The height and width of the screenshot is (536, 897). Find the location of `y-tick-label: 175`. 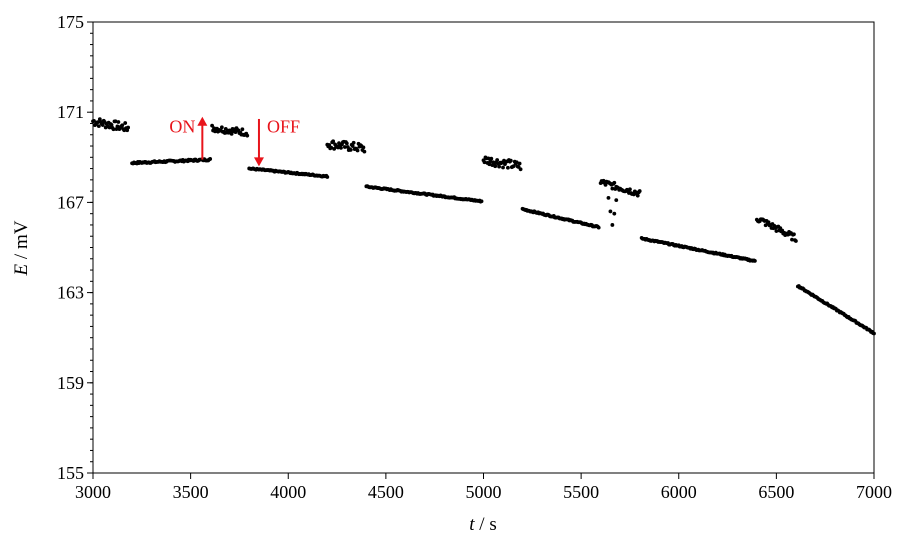

y-tick-label: 175 is located at coordinates (70, 22).